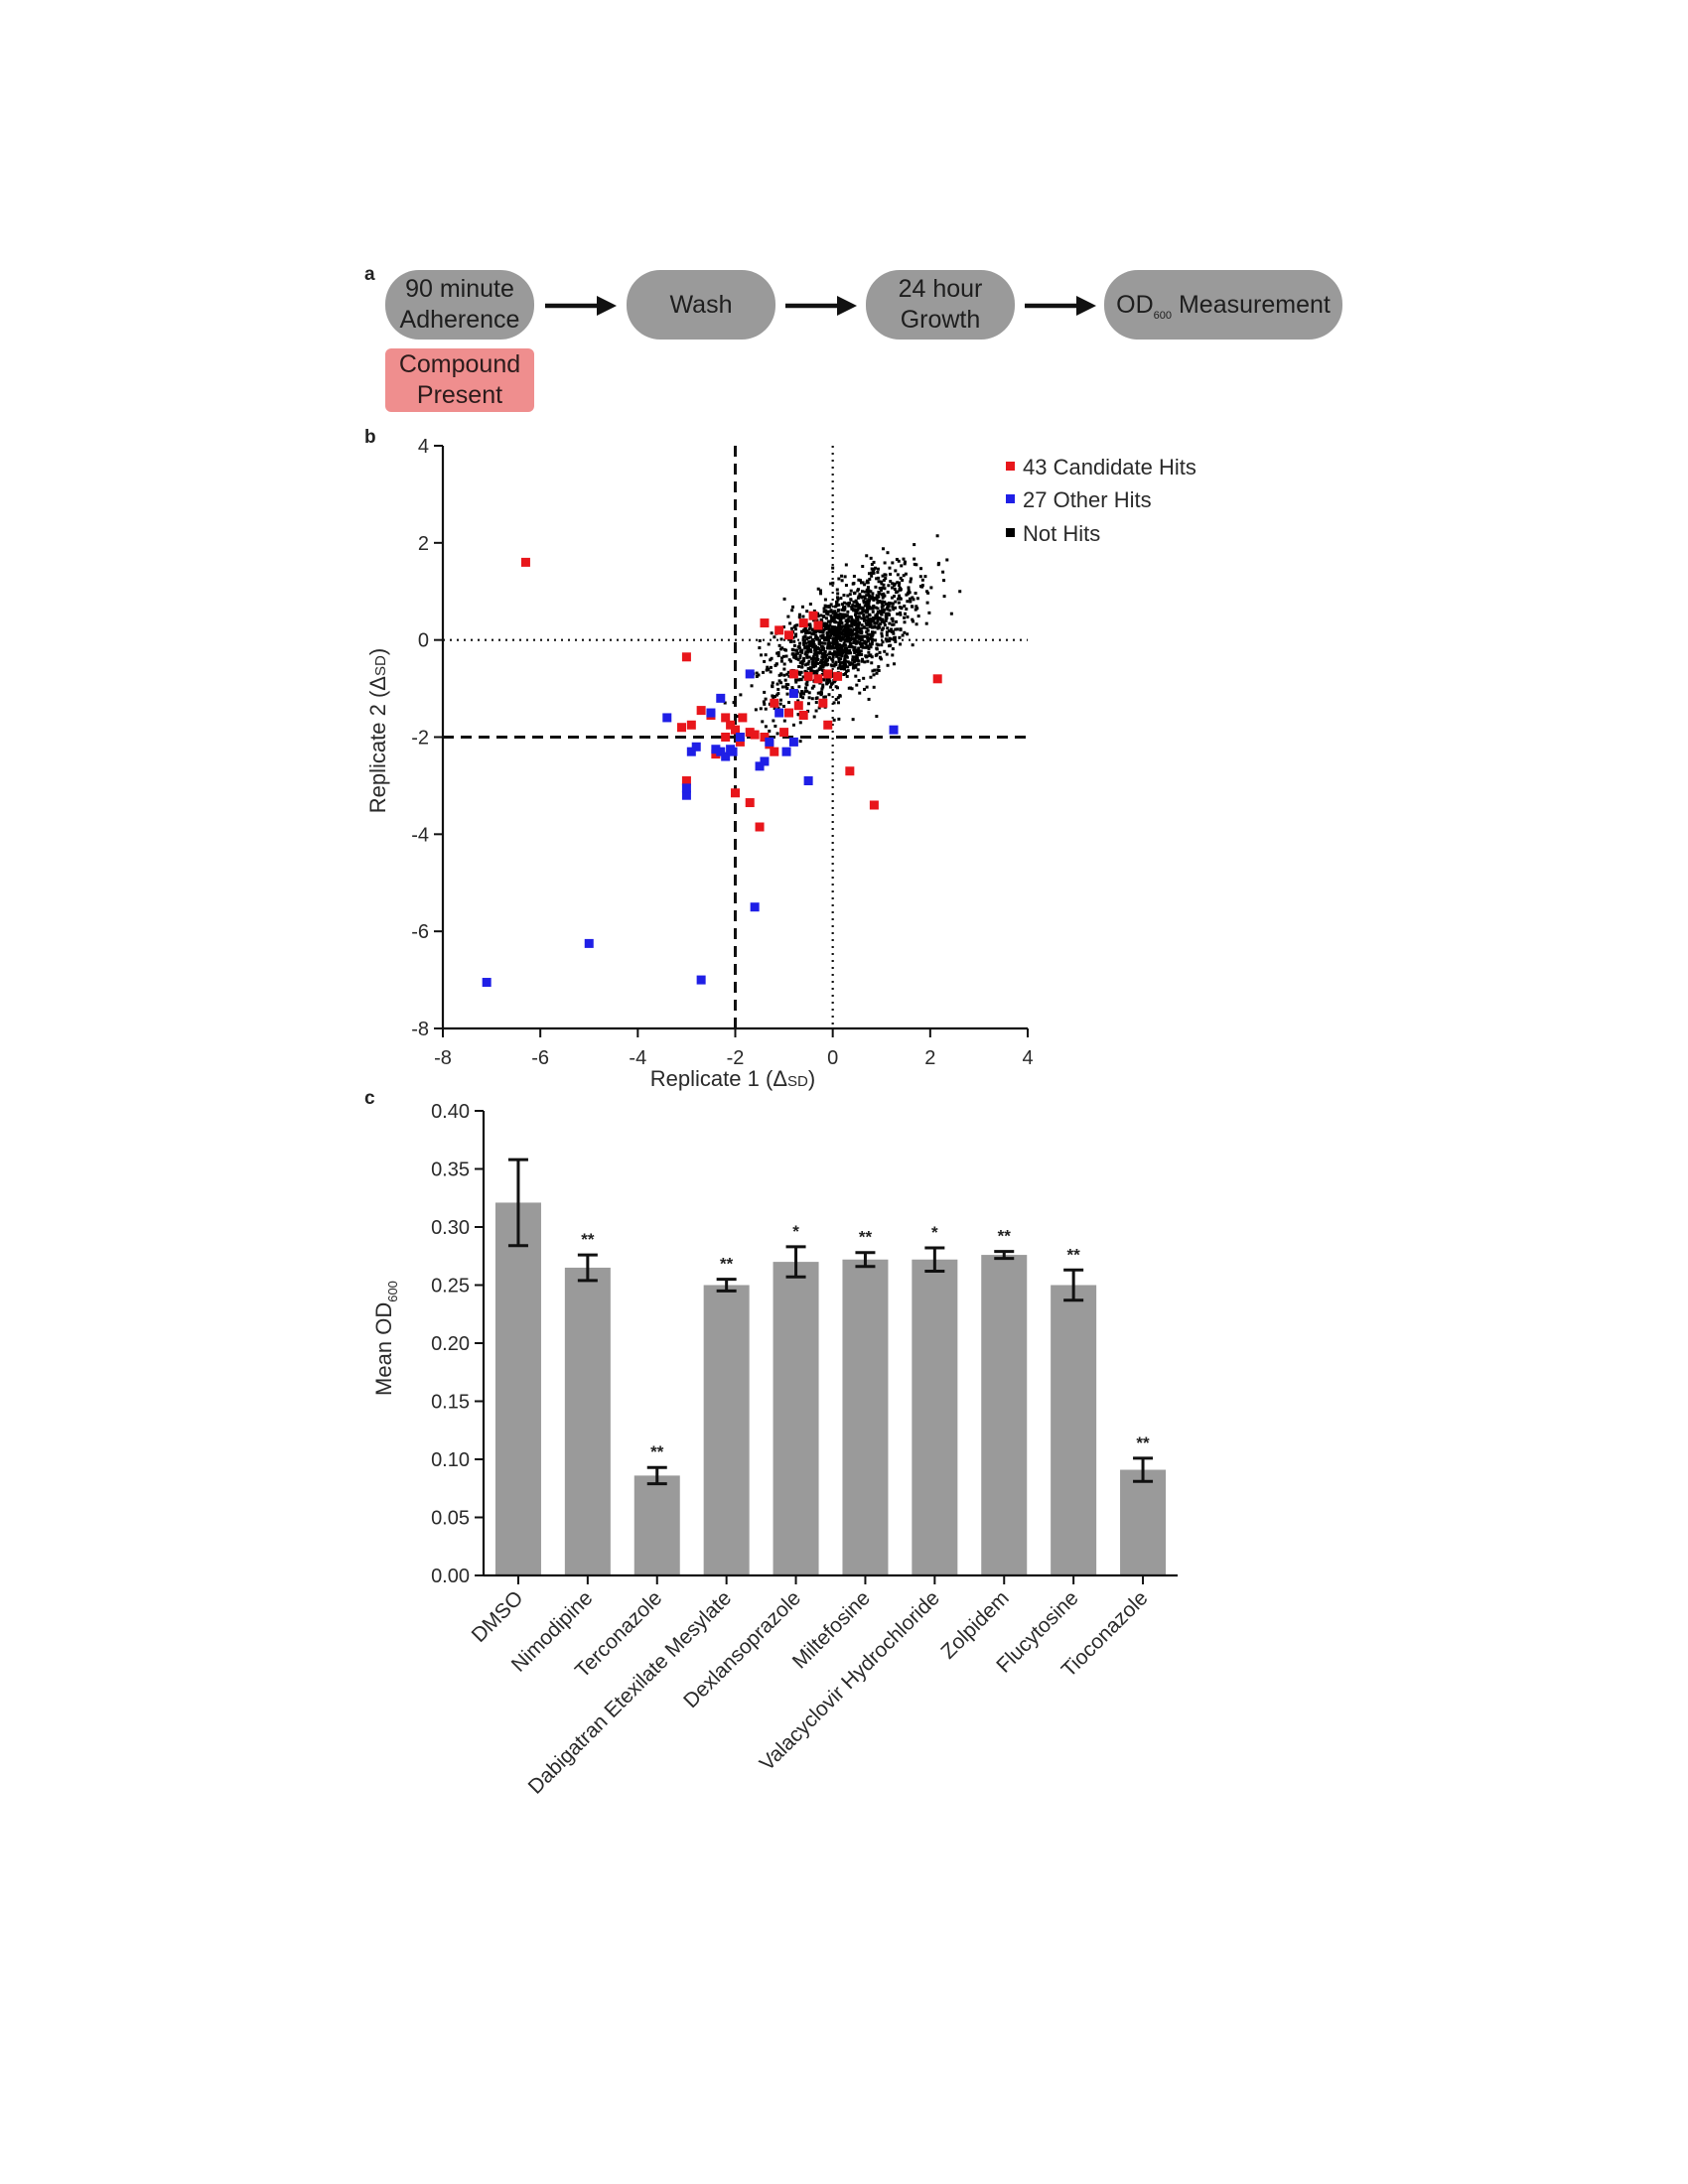  Describe the element at coordinates (443, 1058) in the screenshot. I see `scatter-x-tick-label: -8` at that location.